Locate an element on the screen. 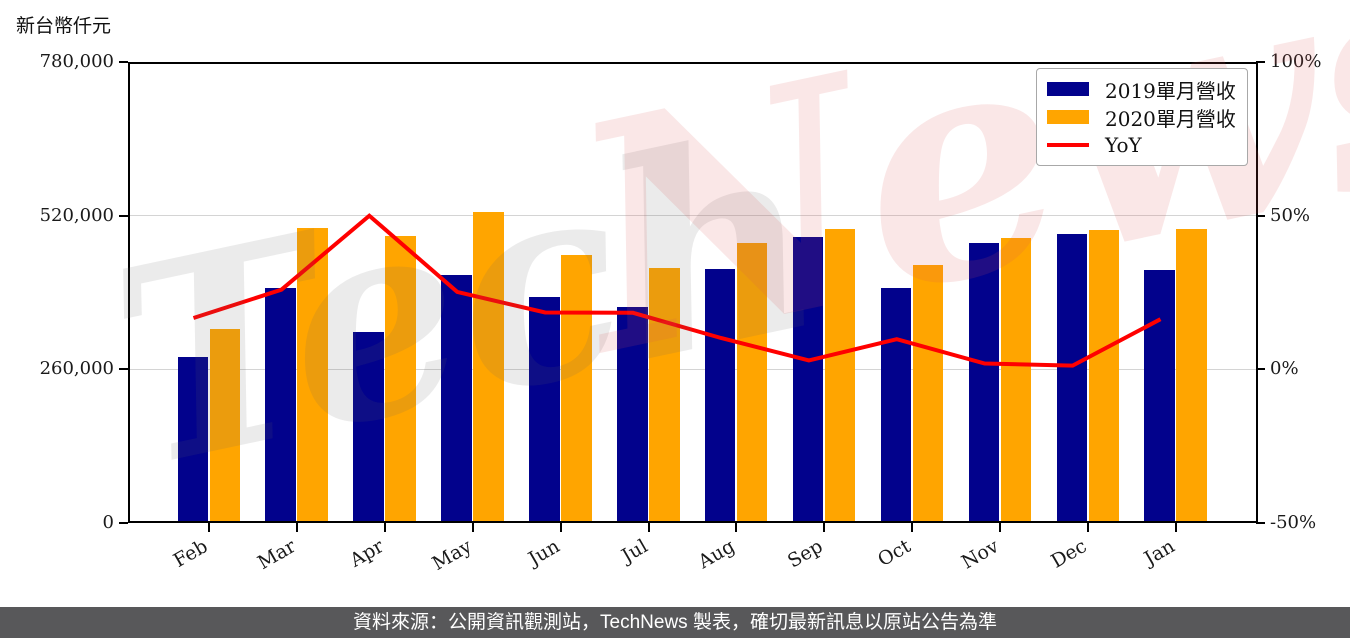  bar-2019單月營收-May is located at coordinates (456, 398).